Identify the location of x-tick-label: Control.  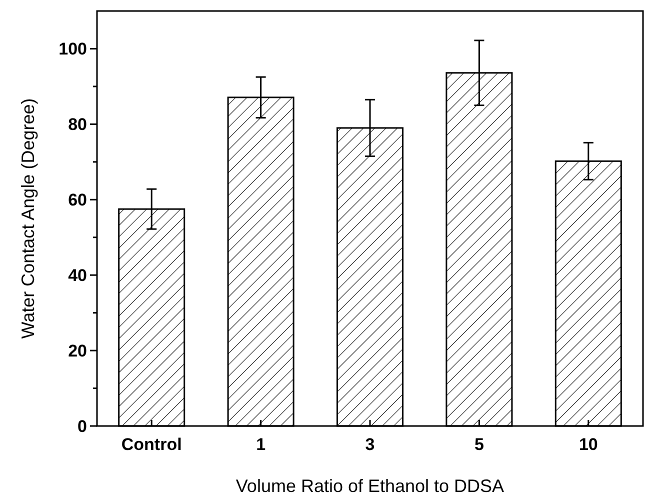
(151, 444).